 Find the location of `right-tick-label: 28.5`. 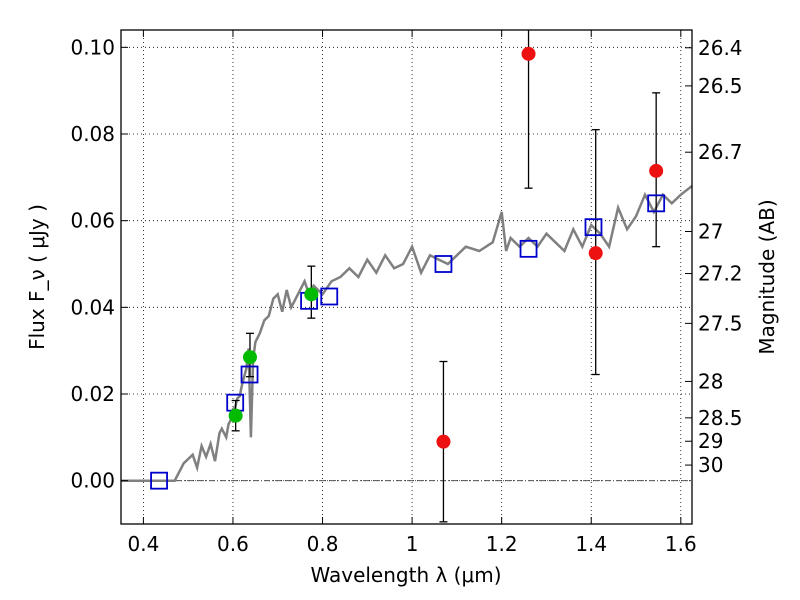

right-tick-label: 28.5 is located at coordinates (720, 418).